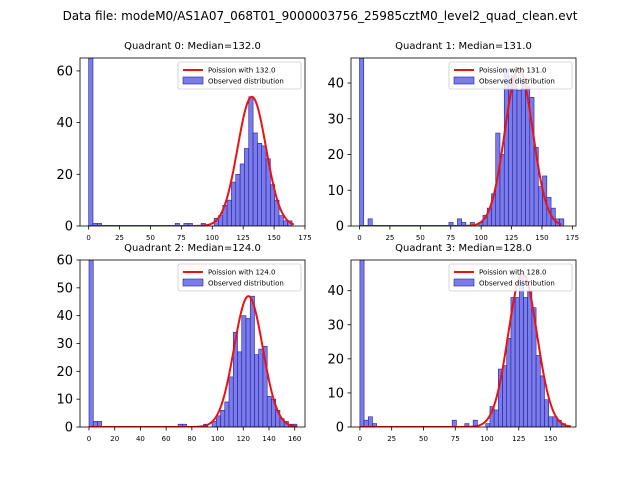 This screenshot has width=640, height=480. What do you see at coordinates (239, 75) in the screenshot?
I see `legend: Poission with 132.0 Observed distribution` at bounding box center [239, 75].